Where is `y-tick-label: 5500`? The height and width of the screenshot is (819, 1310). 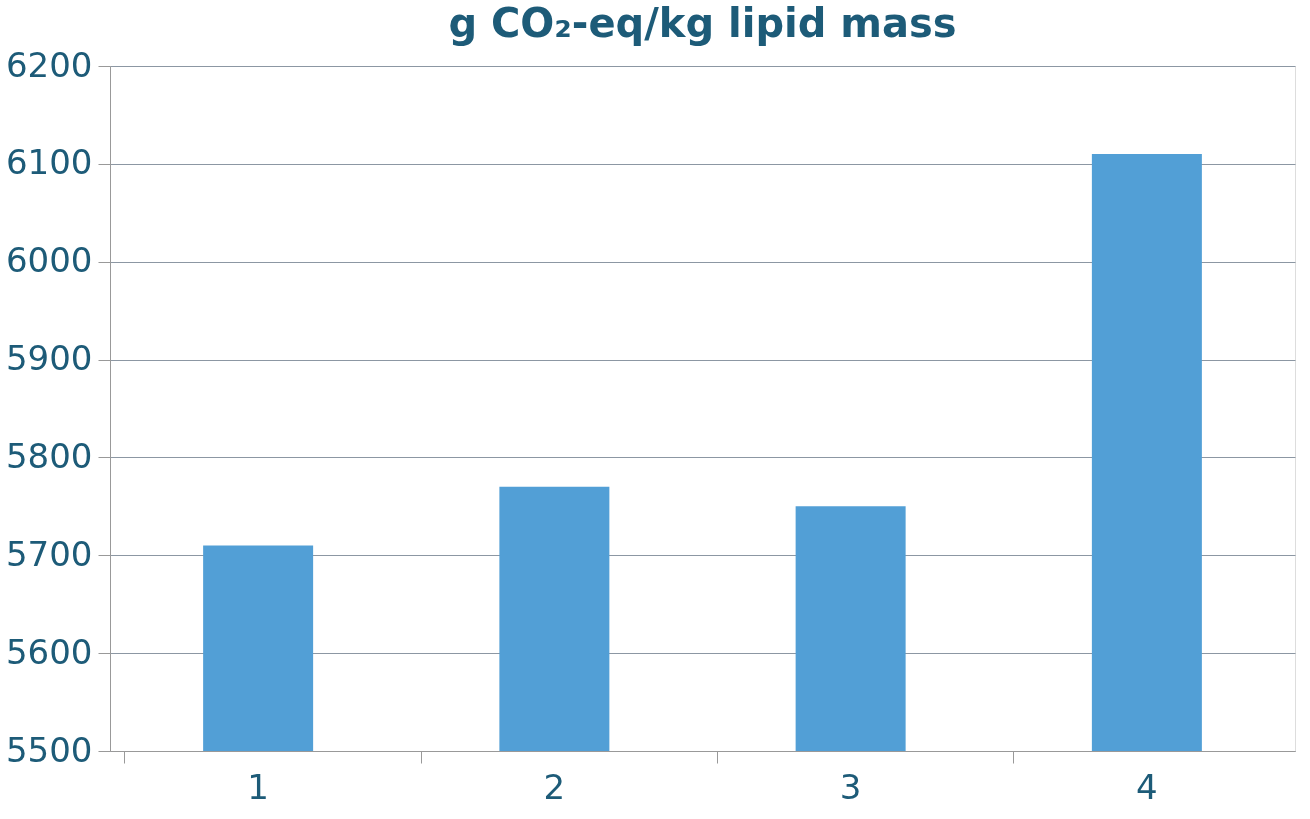 y-tick-label: 5500 is located at coordinates (49, 749).